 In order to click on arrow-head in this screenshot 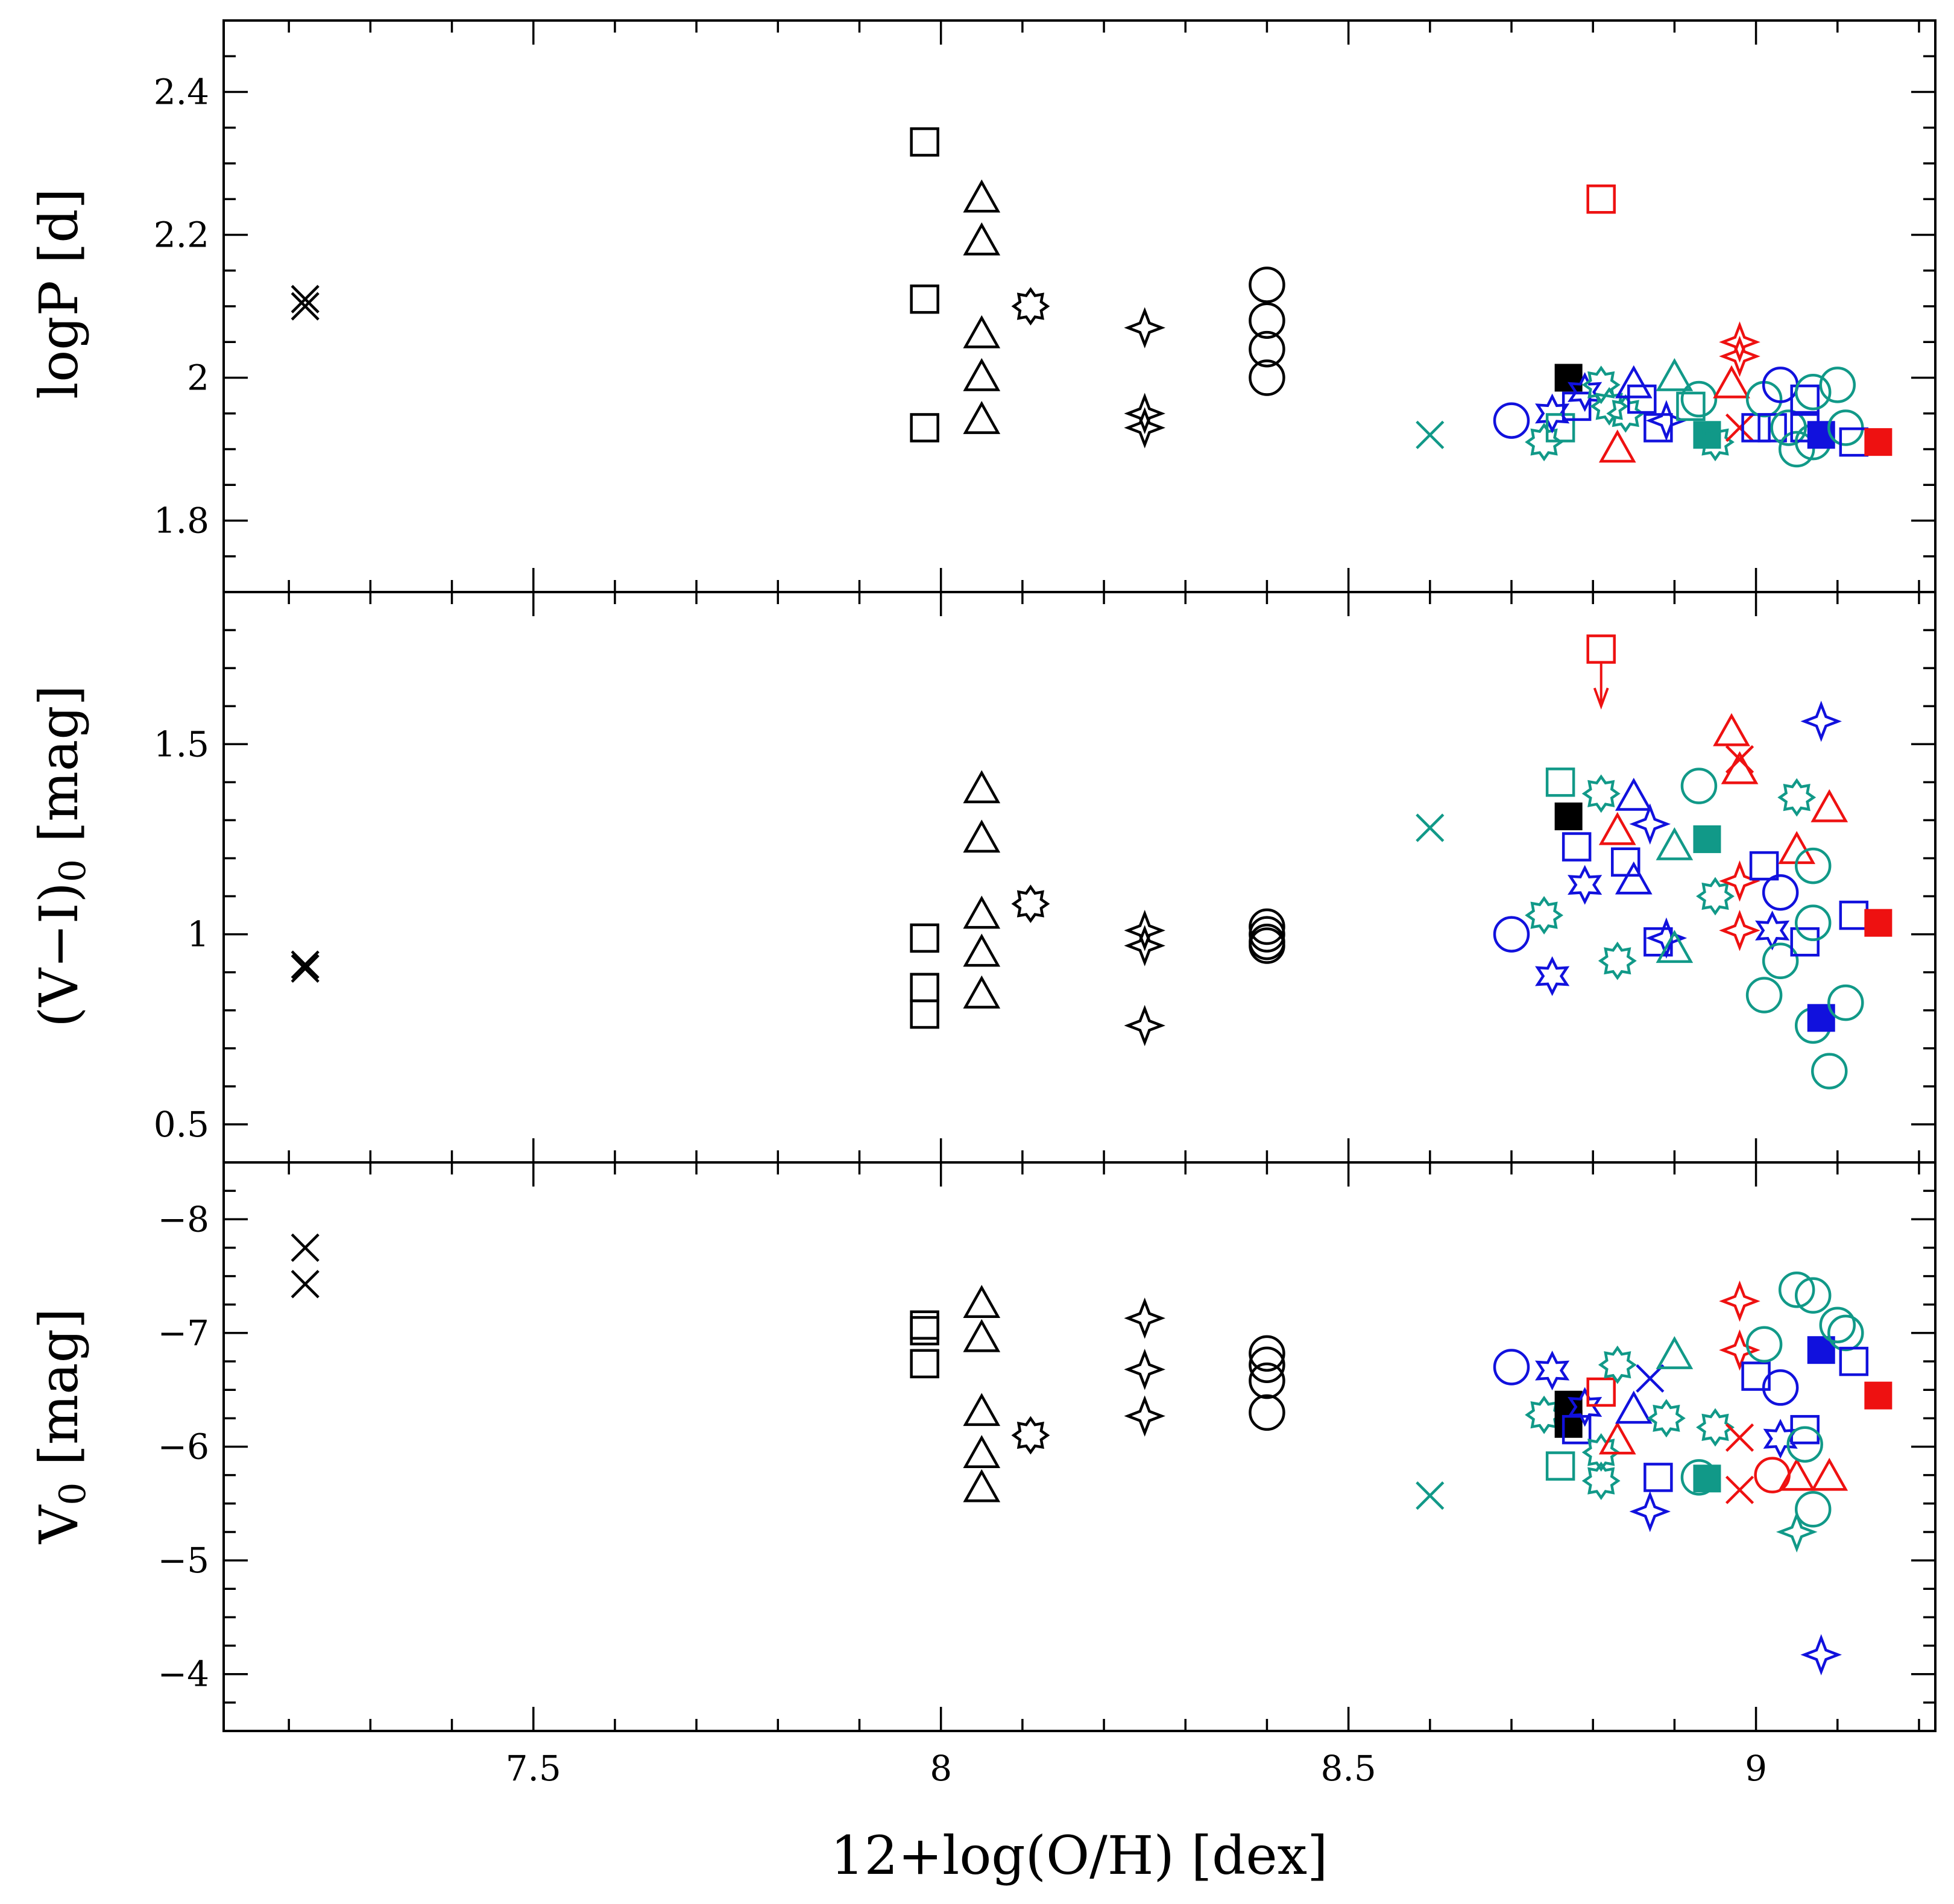, I will do `click(1601, 698)`.